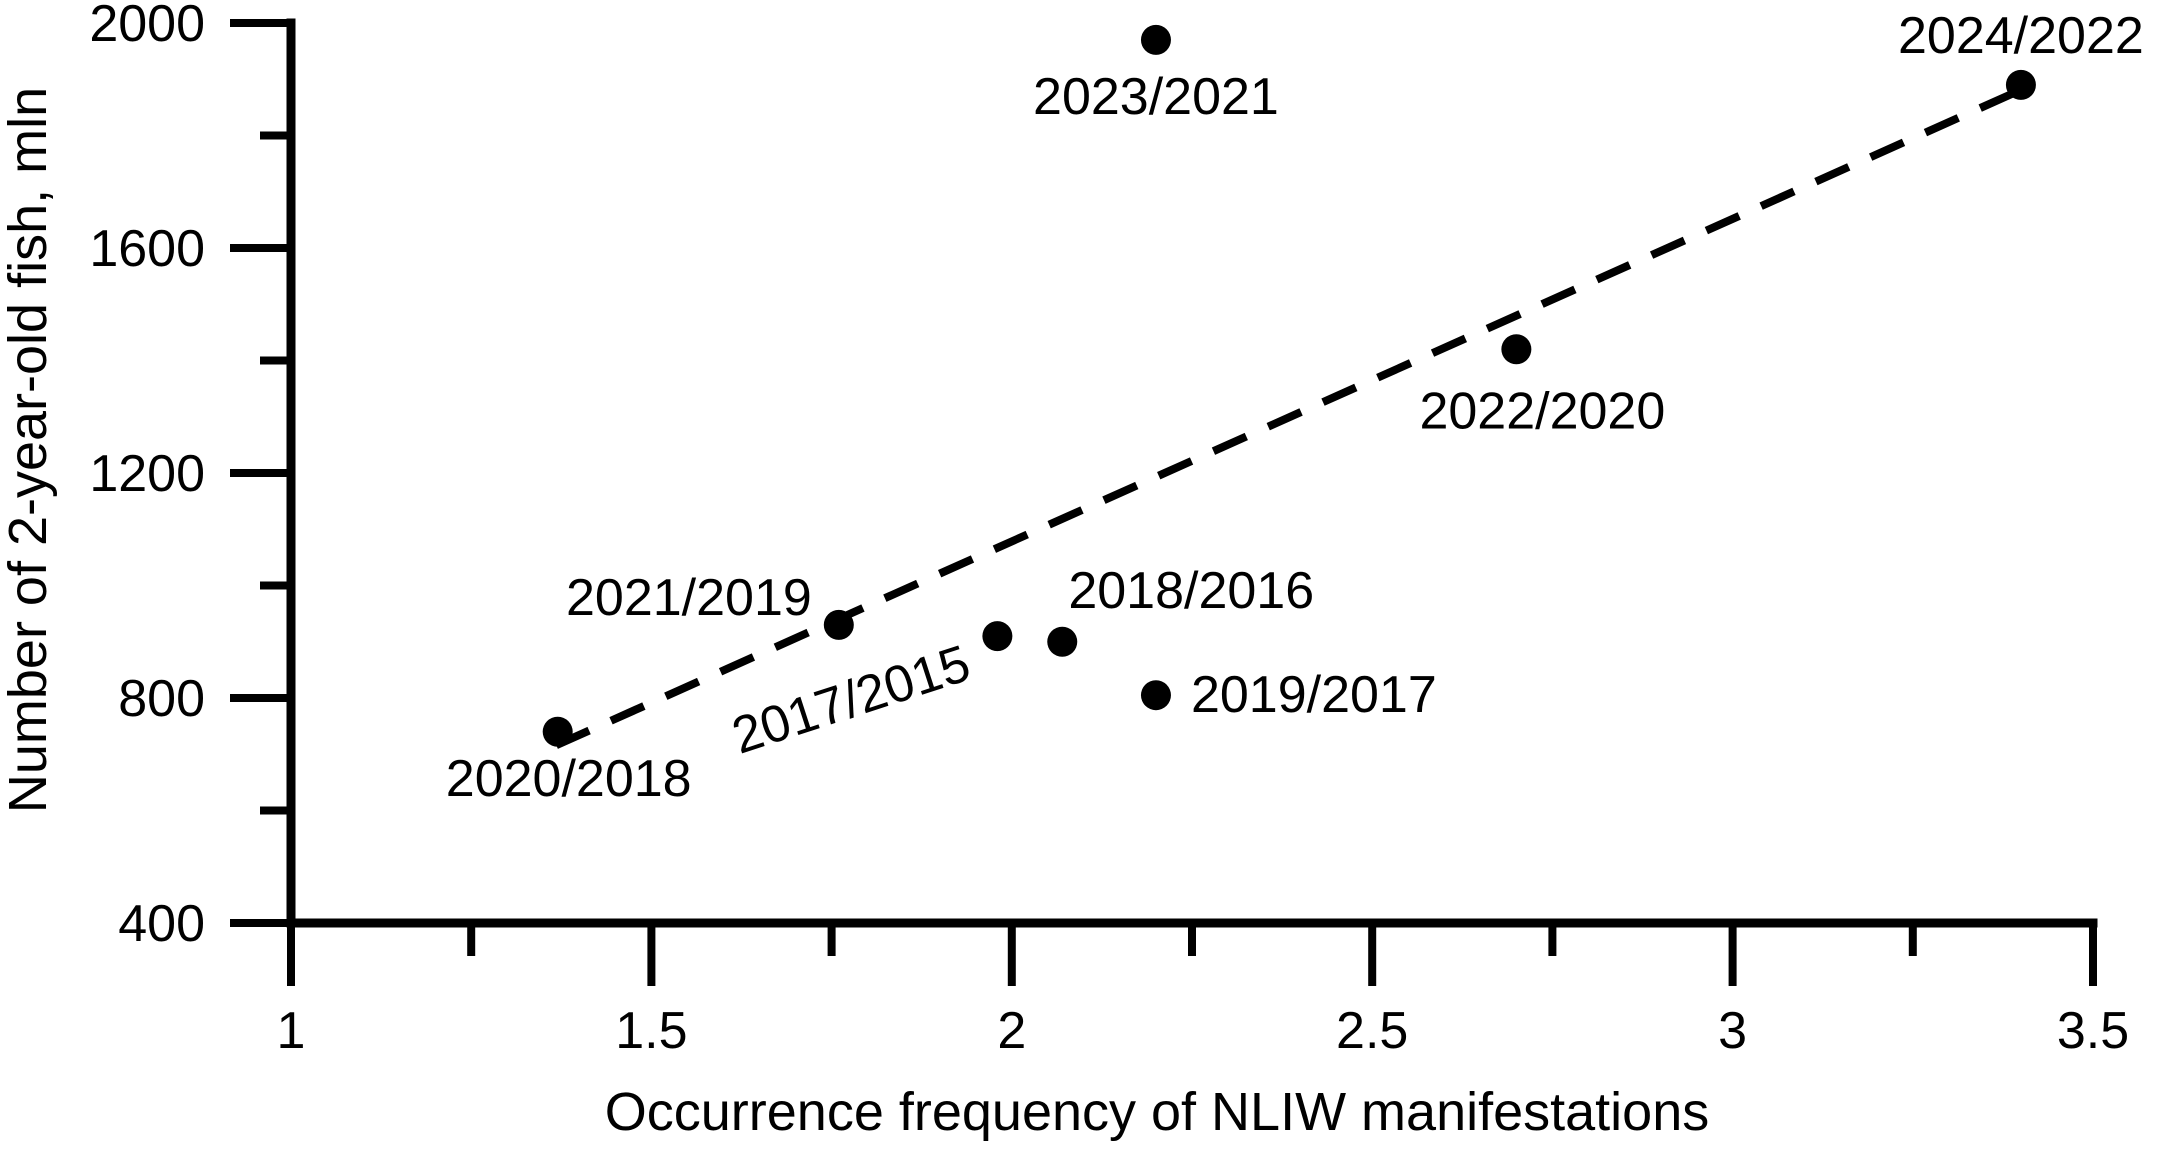  Describe the element at coordinates (651, 1031) in the screenshot. I see `x-tick-label: 1.5` at that location.